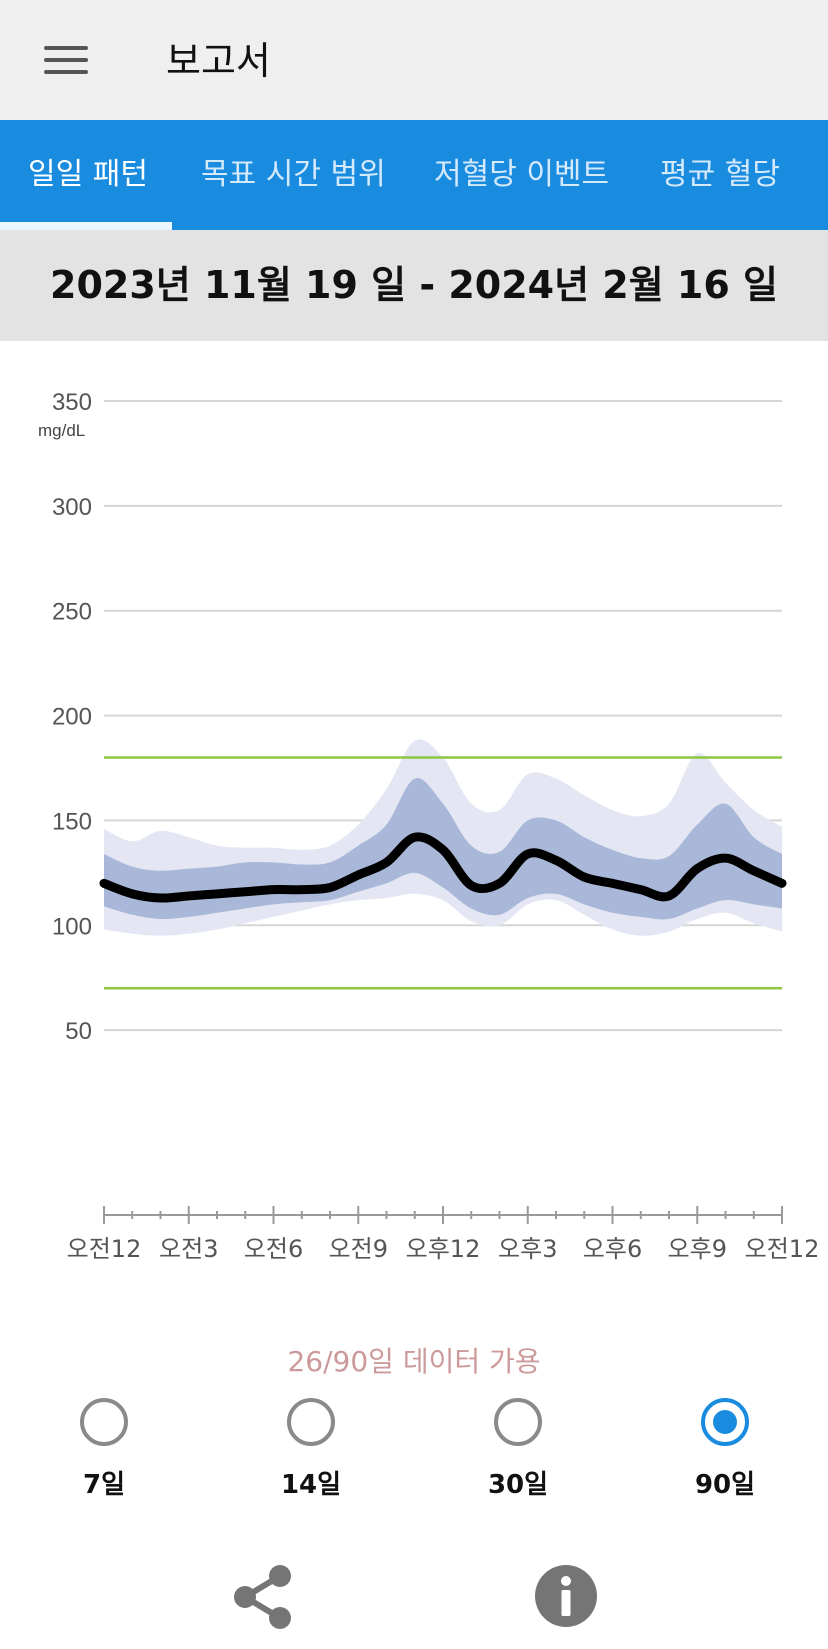 Image resolution: width=828 pixels, height=1649 pixels. What do you see at coordinates (72, 612) in the screenshot?
I see `y-tick-label: 250` at bounding box center [72, 612].